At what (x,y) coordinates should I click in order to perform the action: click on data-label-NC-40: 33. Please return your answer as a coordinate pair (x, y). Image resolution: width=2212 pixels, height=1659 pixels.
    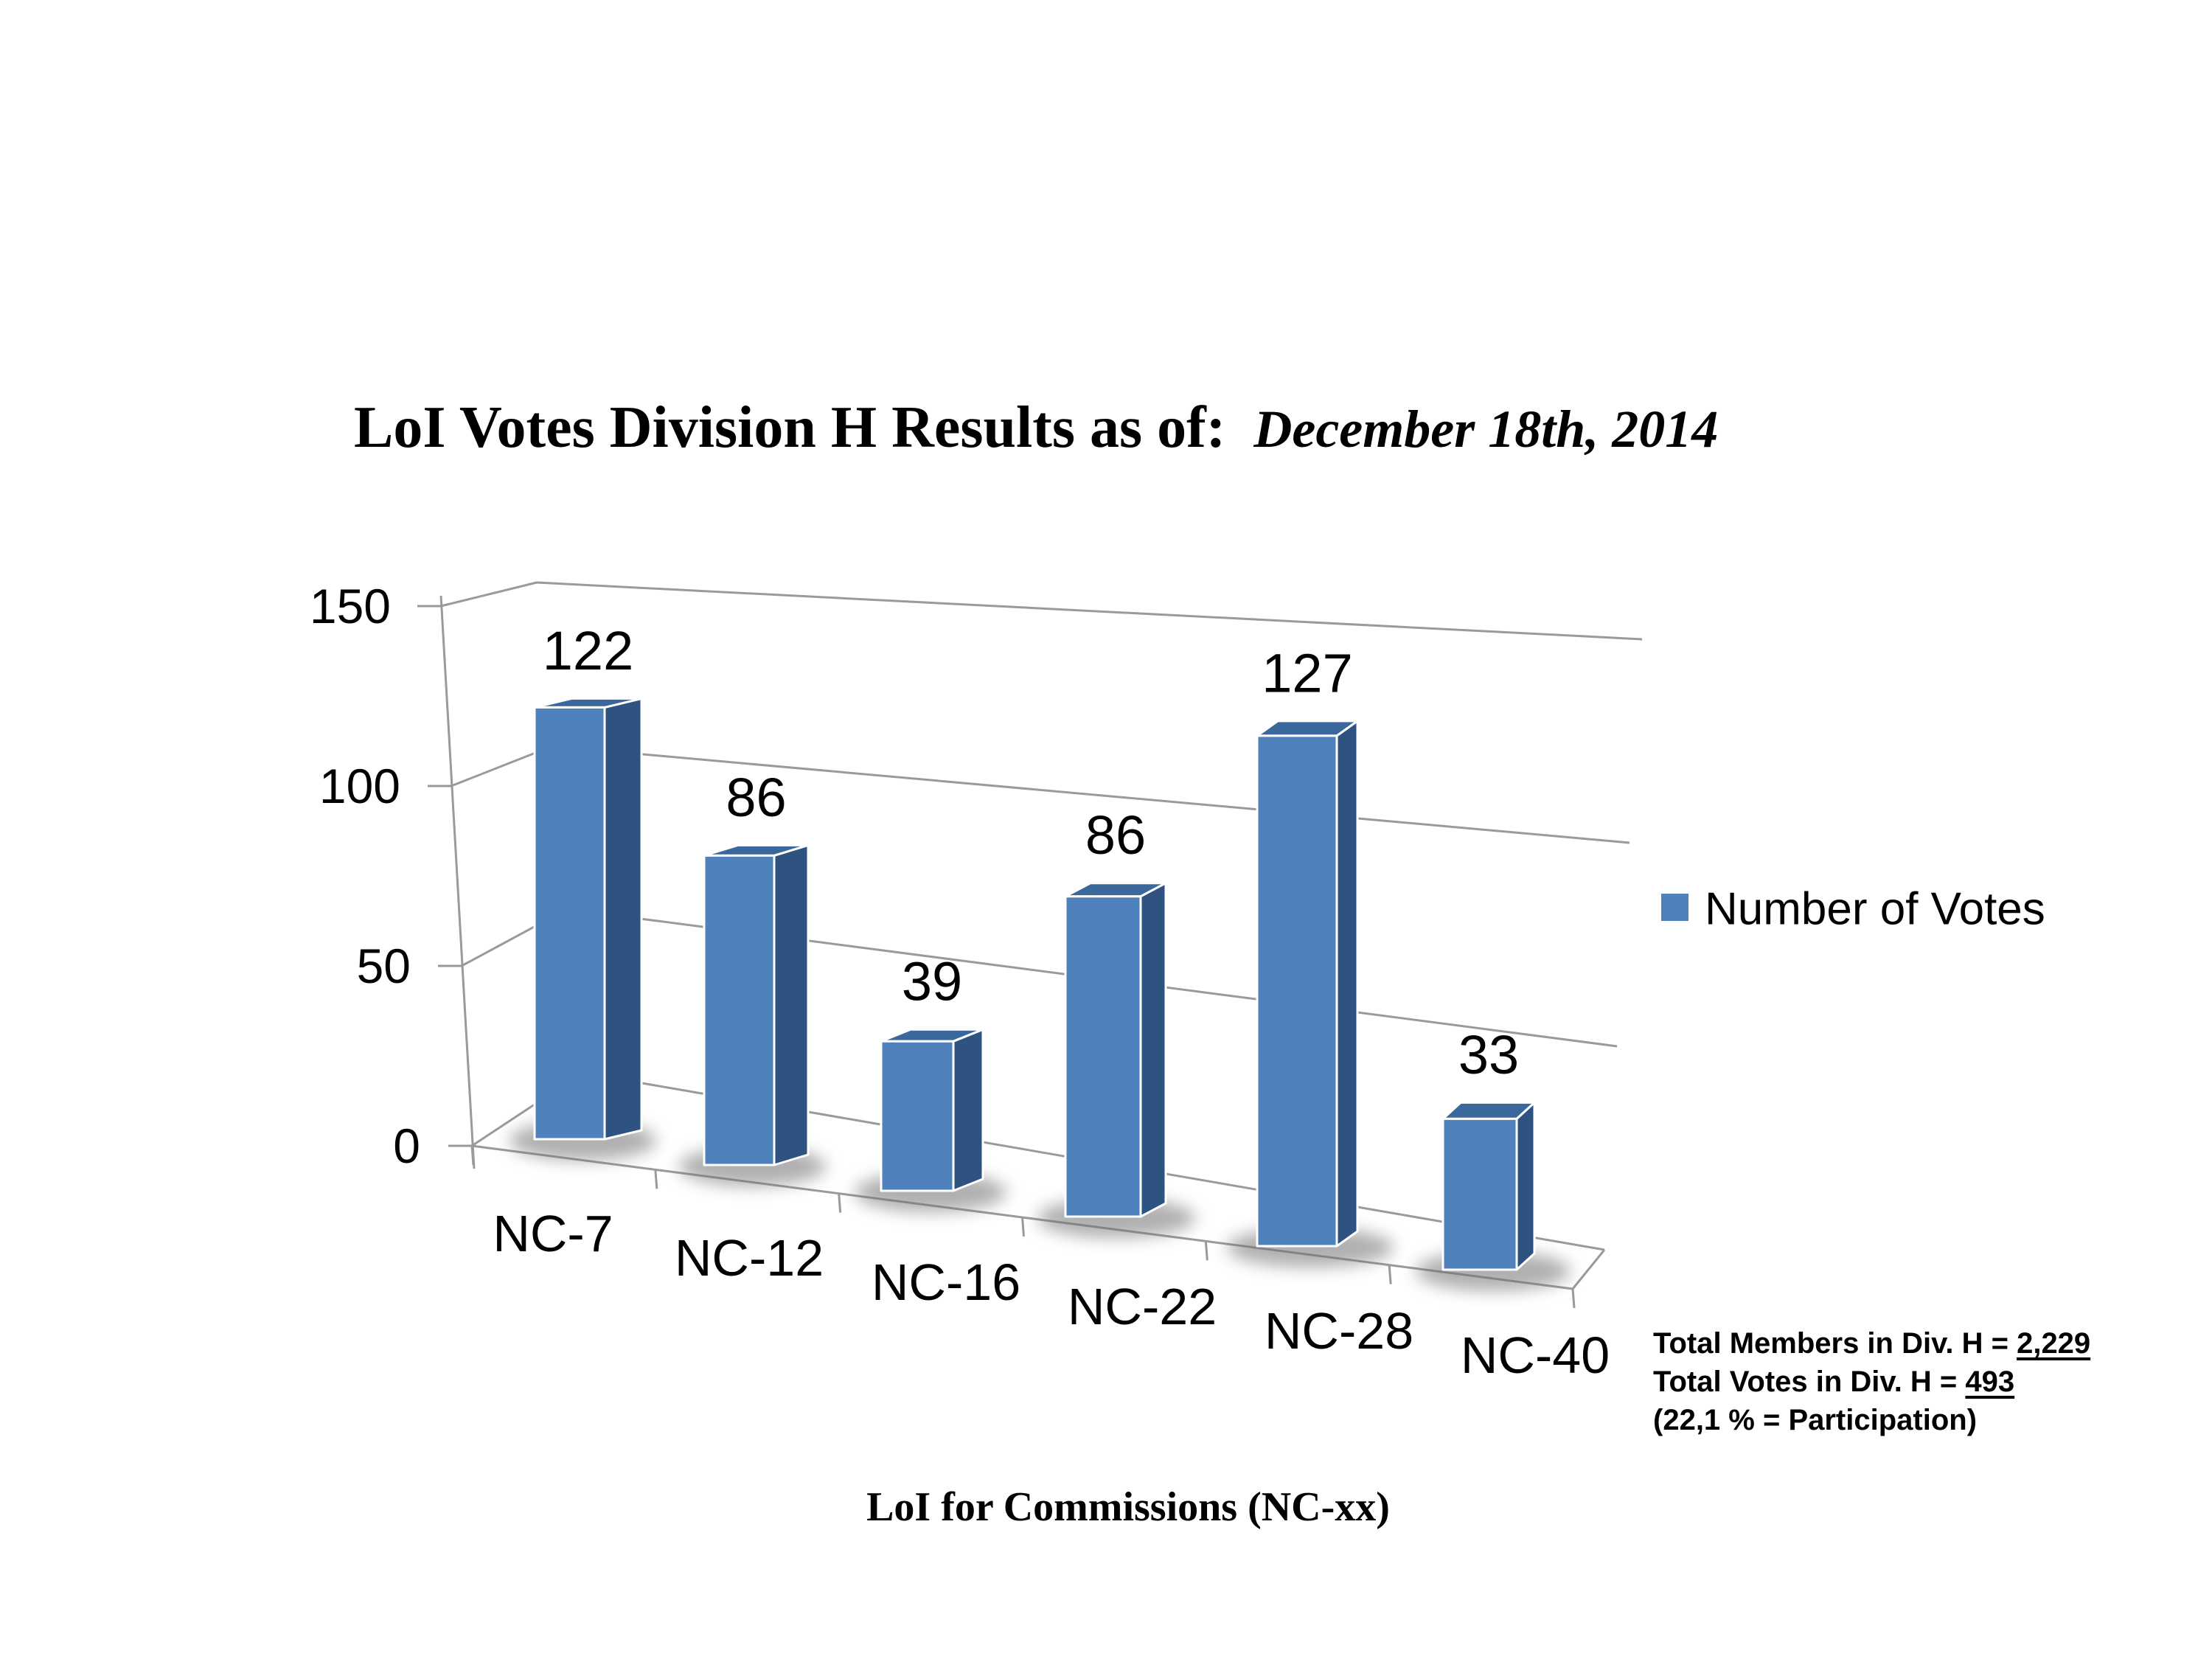
    Looking at the image, I should click on (1488, 1054).